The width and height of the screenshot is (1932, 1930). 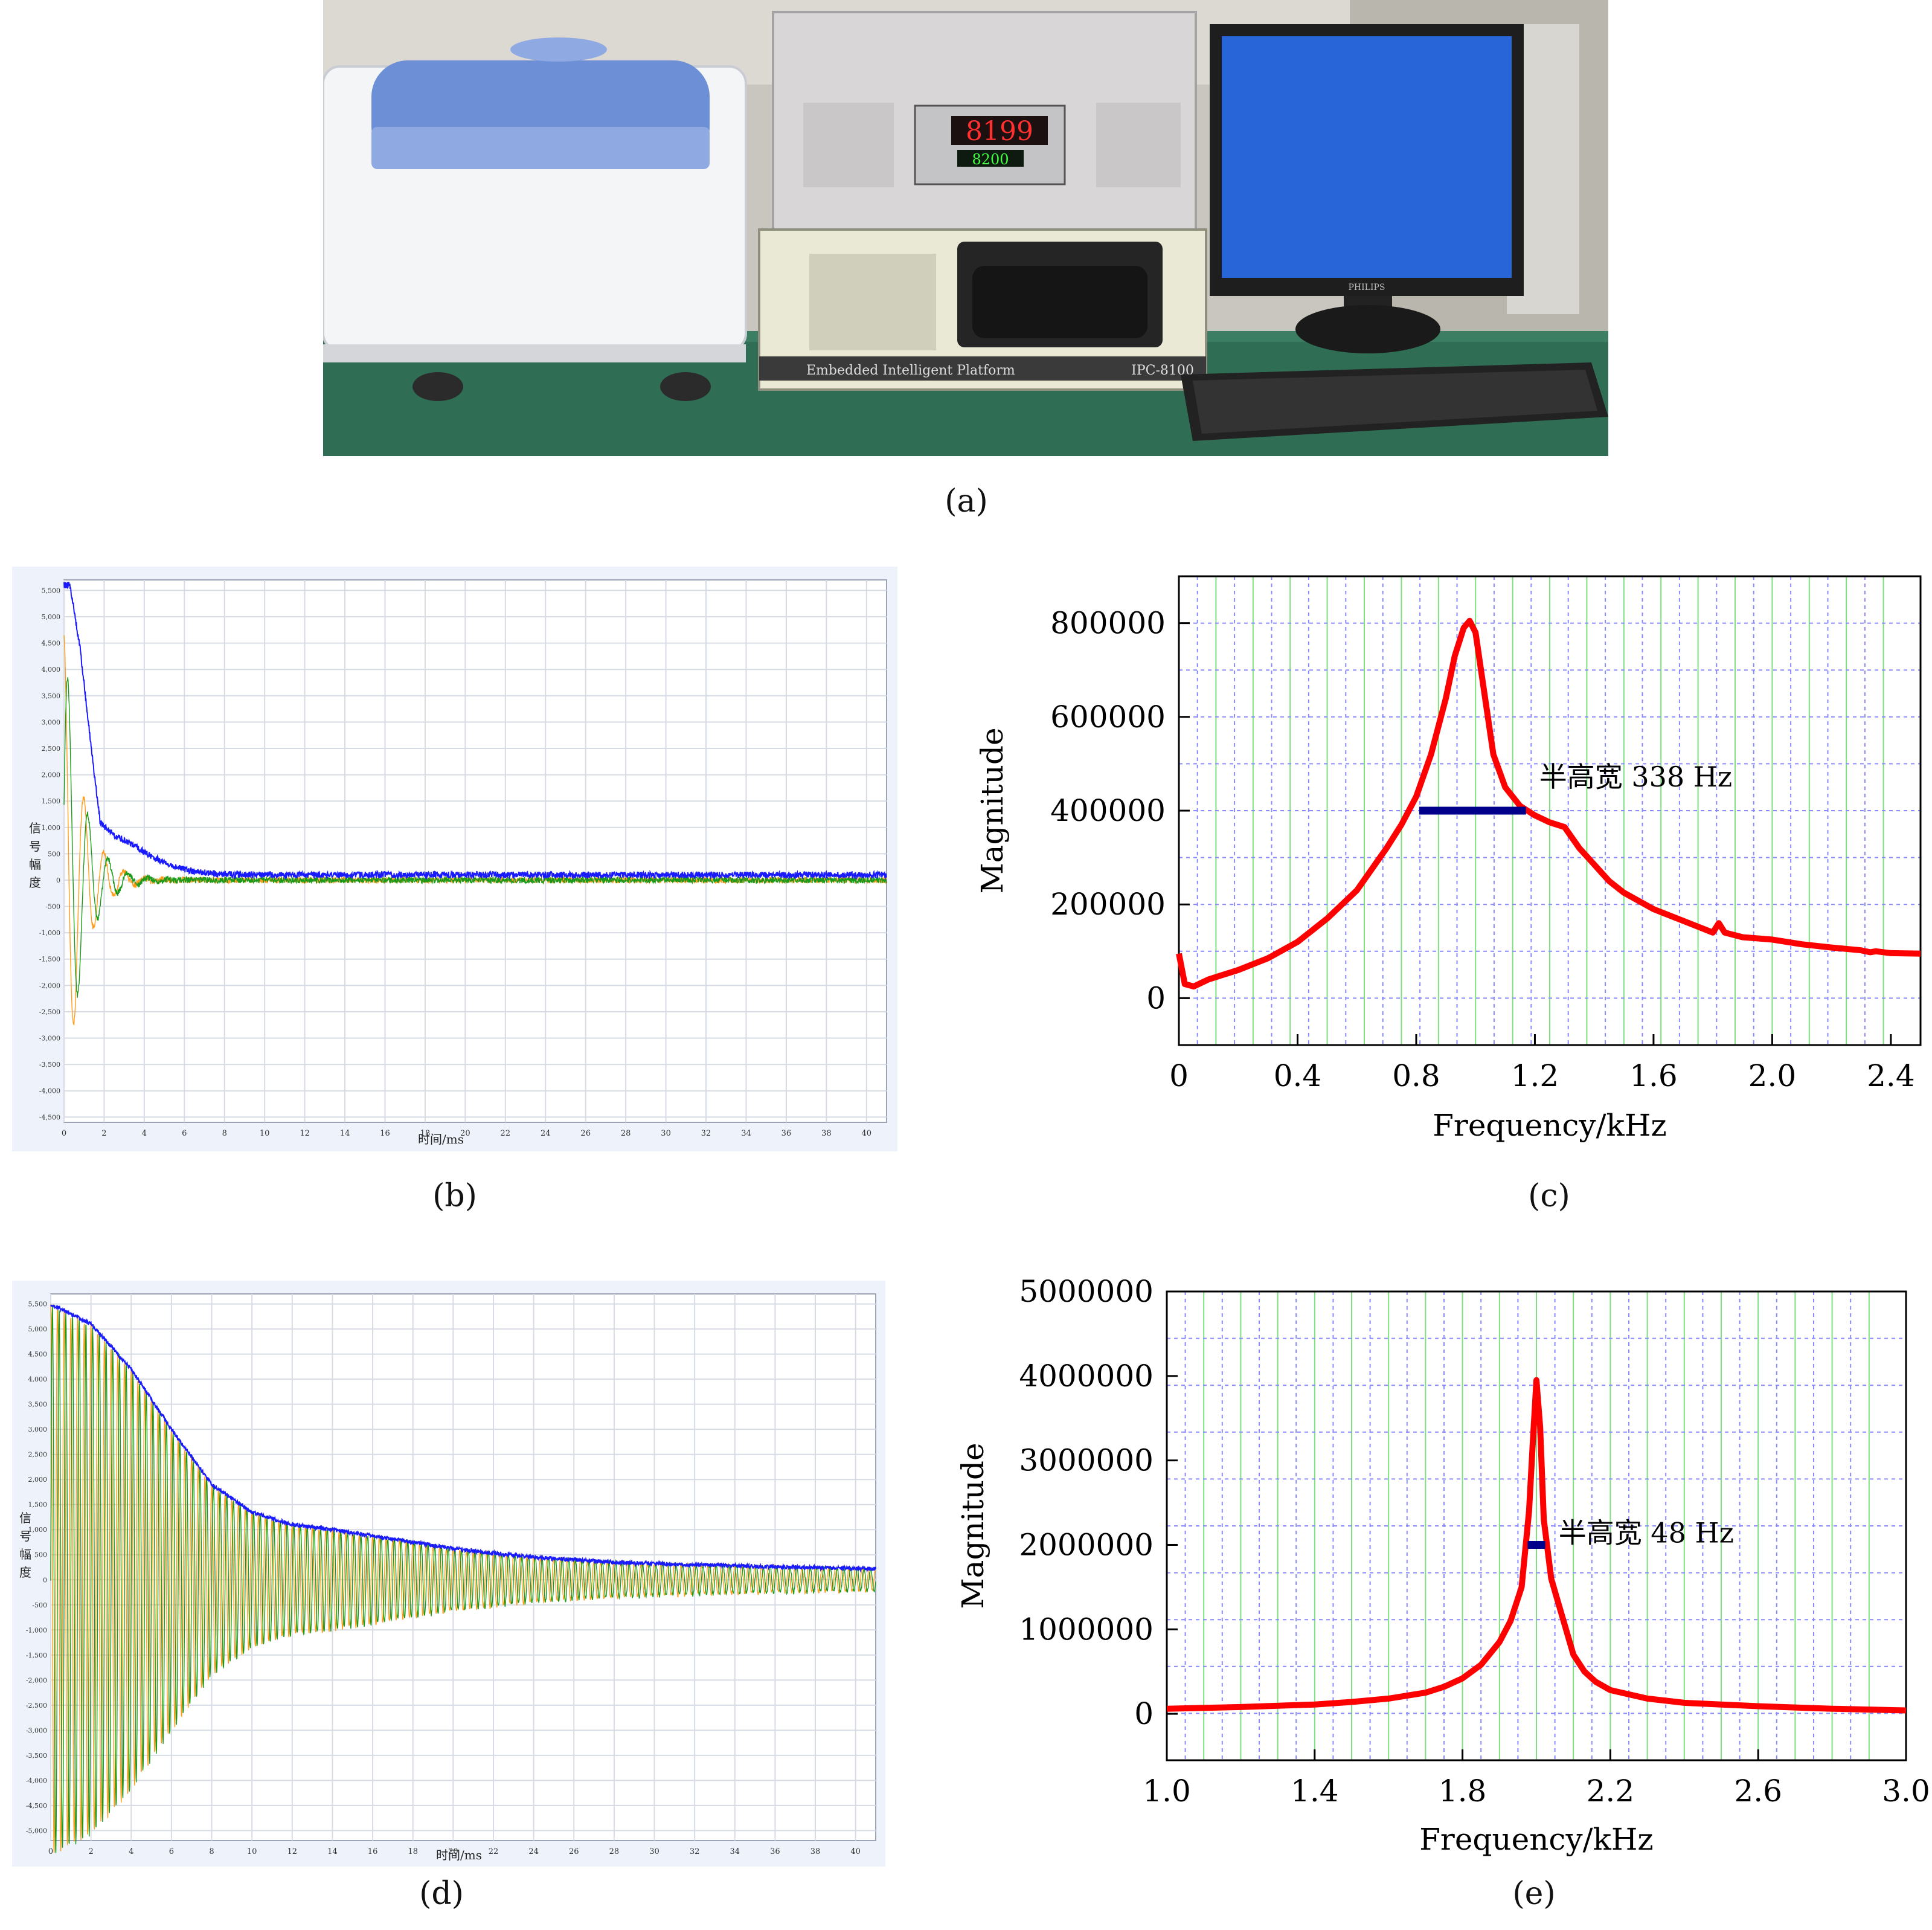 I want to click on spectrum-e-fwhm-label: 半高宽 48 Hz, so click(x=1646, y=1532).